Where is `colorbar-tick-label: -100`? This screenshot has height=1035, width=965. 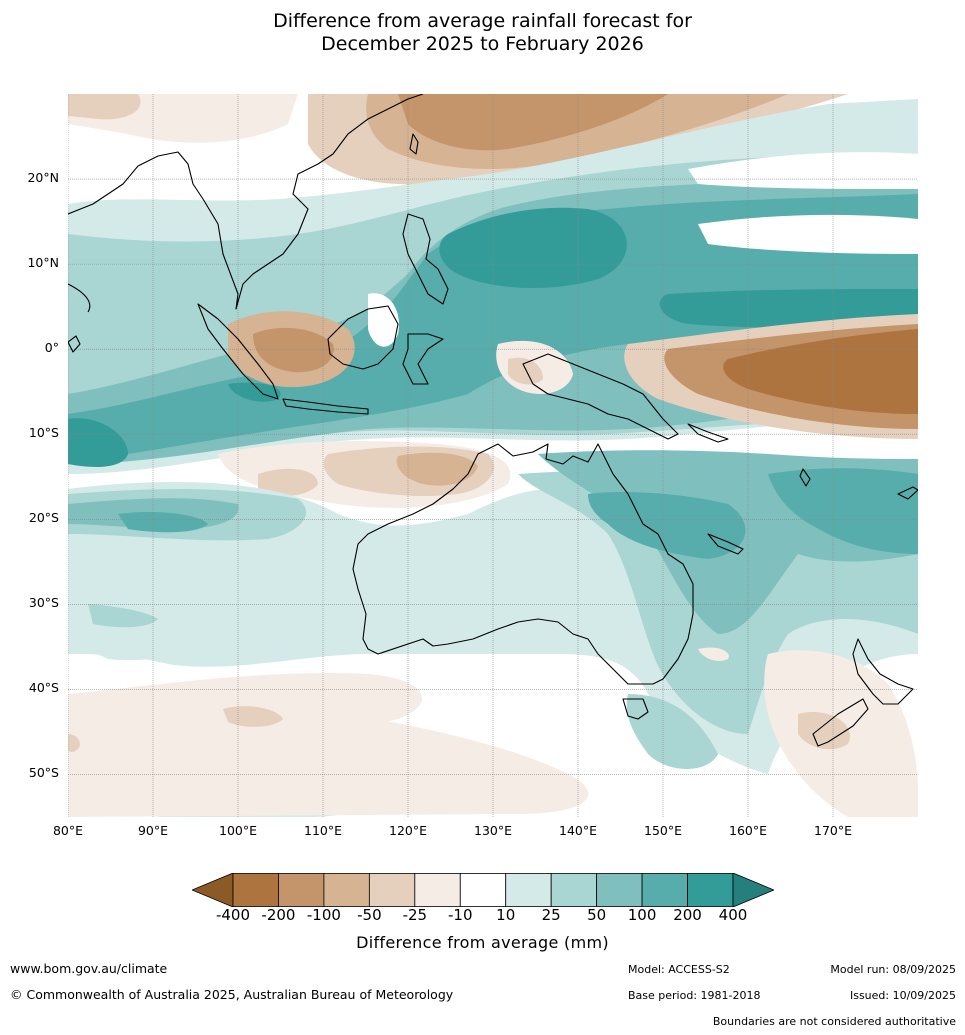
colorbar-tick-label: -100 is located at coordinates (323, 915).